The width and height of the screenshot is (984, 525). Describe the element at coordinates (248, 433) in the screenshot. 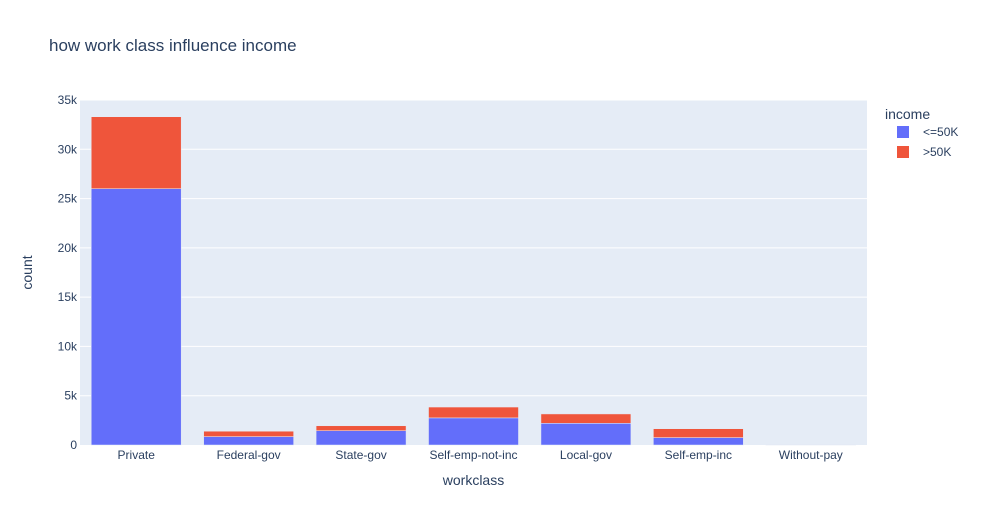

I see `bar-federal-gov-gt50k` at that location.